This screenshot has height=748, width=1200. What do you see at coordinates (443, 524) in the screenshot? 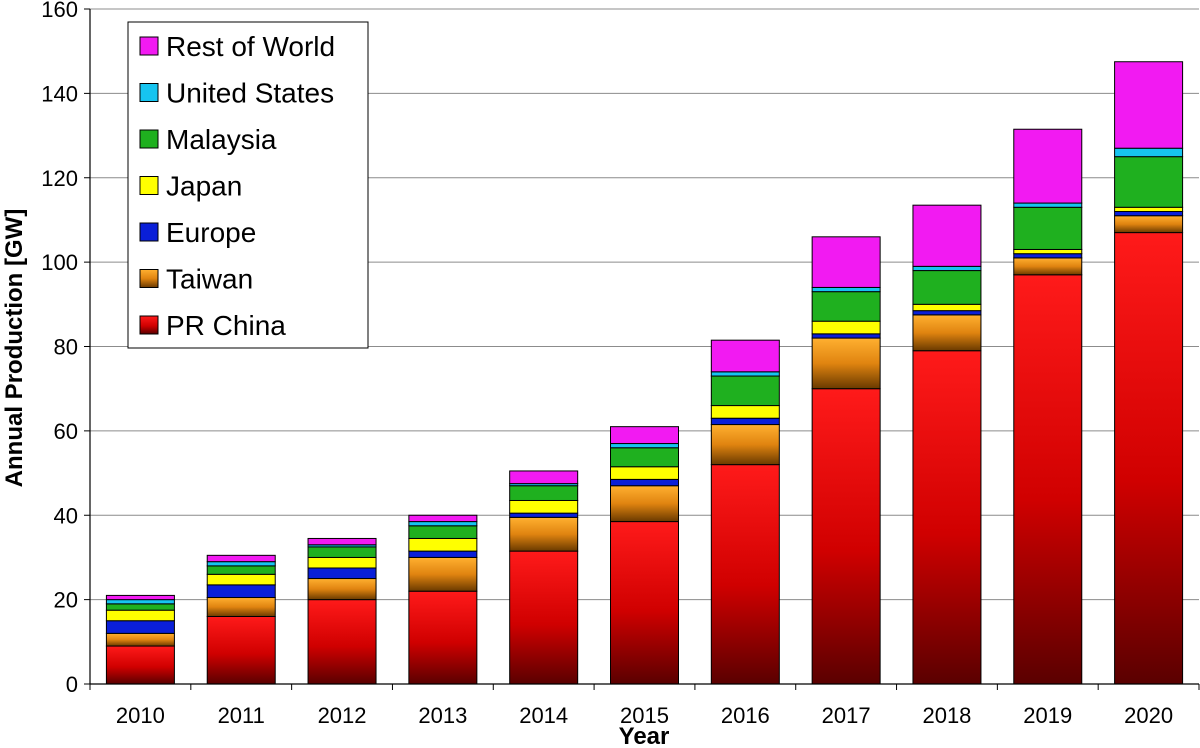
I see `bar-segment-united-states-2013` at bounding box center [443, 524].